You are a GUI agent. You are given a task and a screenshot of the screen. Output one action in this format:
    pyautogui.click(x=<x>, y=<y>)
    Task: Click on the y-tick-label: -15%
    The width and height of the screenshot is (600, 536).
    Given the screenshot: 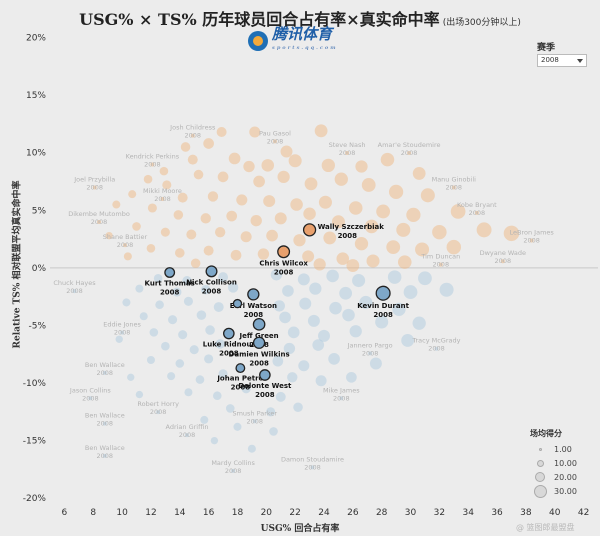 What is the action you would take?
    pyautogui.click(x=35, y=442)
    